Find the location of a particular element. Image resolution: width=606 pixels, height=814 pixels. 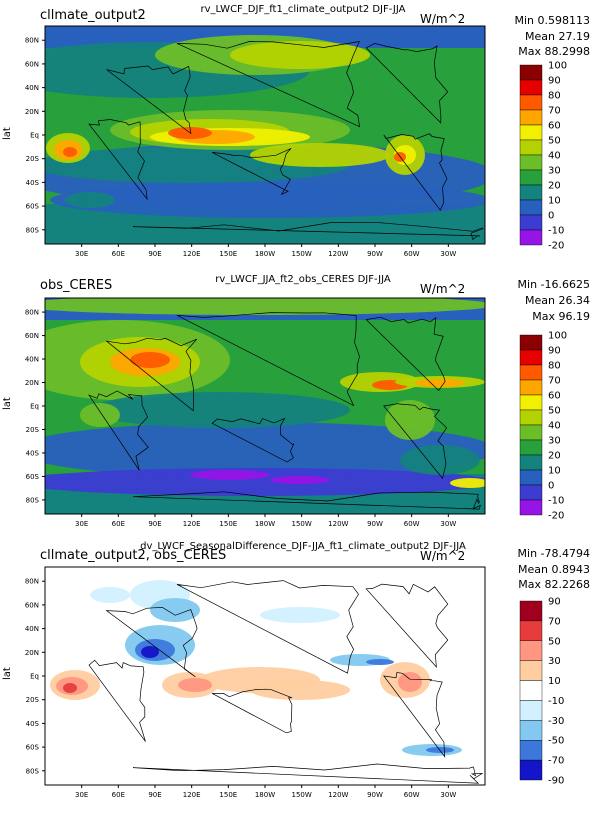

colorbar-label: -20 is located at coordinates (556, 516).